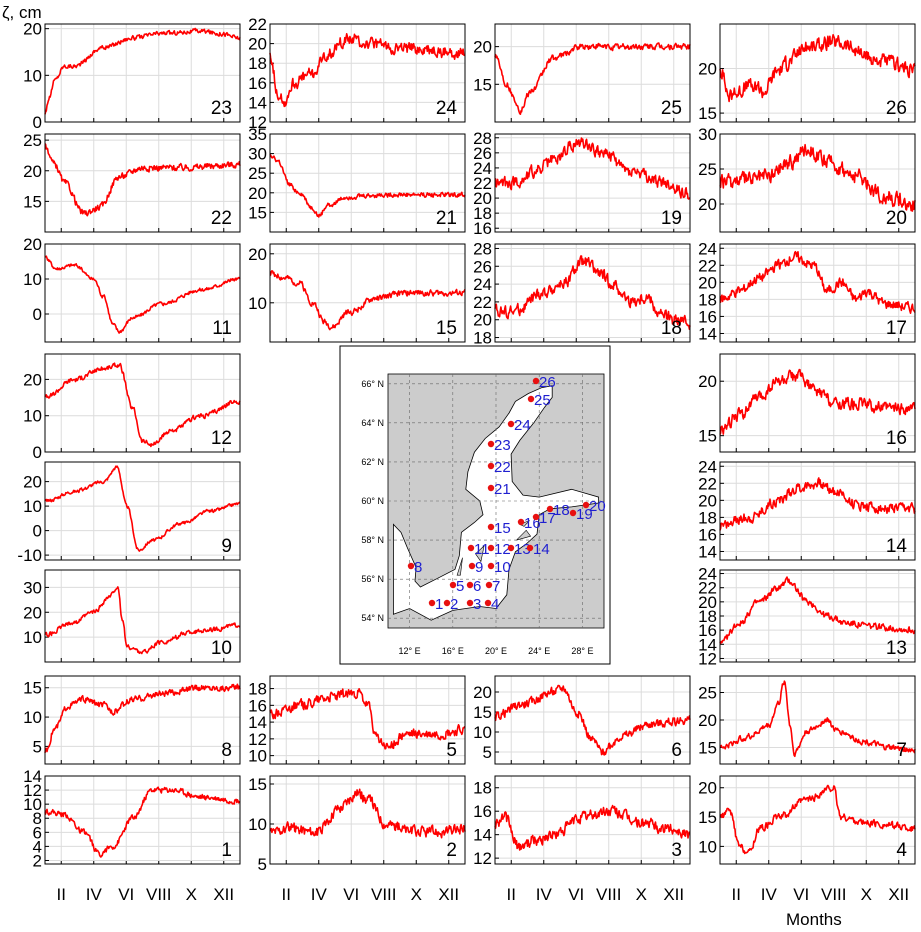 The height and width of the screenshot is (932, 921). What do you see at coordinates (226, 750) in the screenshot?
I see `station-number-label: 8` at bounding box center [226, 750].